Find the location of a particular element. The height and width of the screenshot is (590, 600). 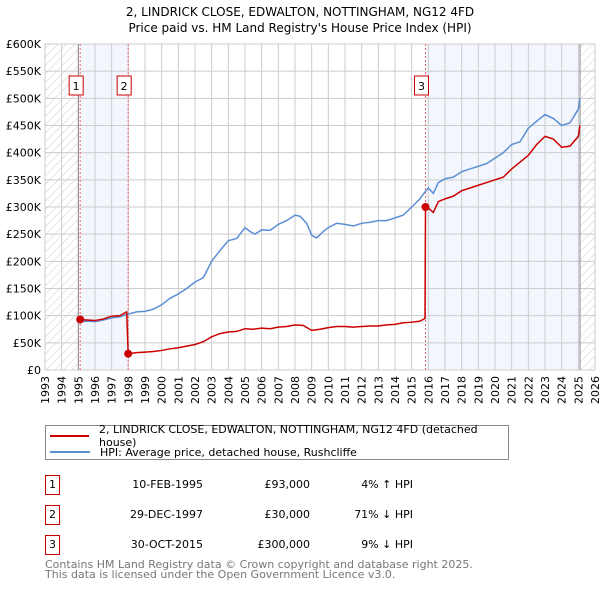

x-tick-label: 2022 is located at coordinates (528, 390).